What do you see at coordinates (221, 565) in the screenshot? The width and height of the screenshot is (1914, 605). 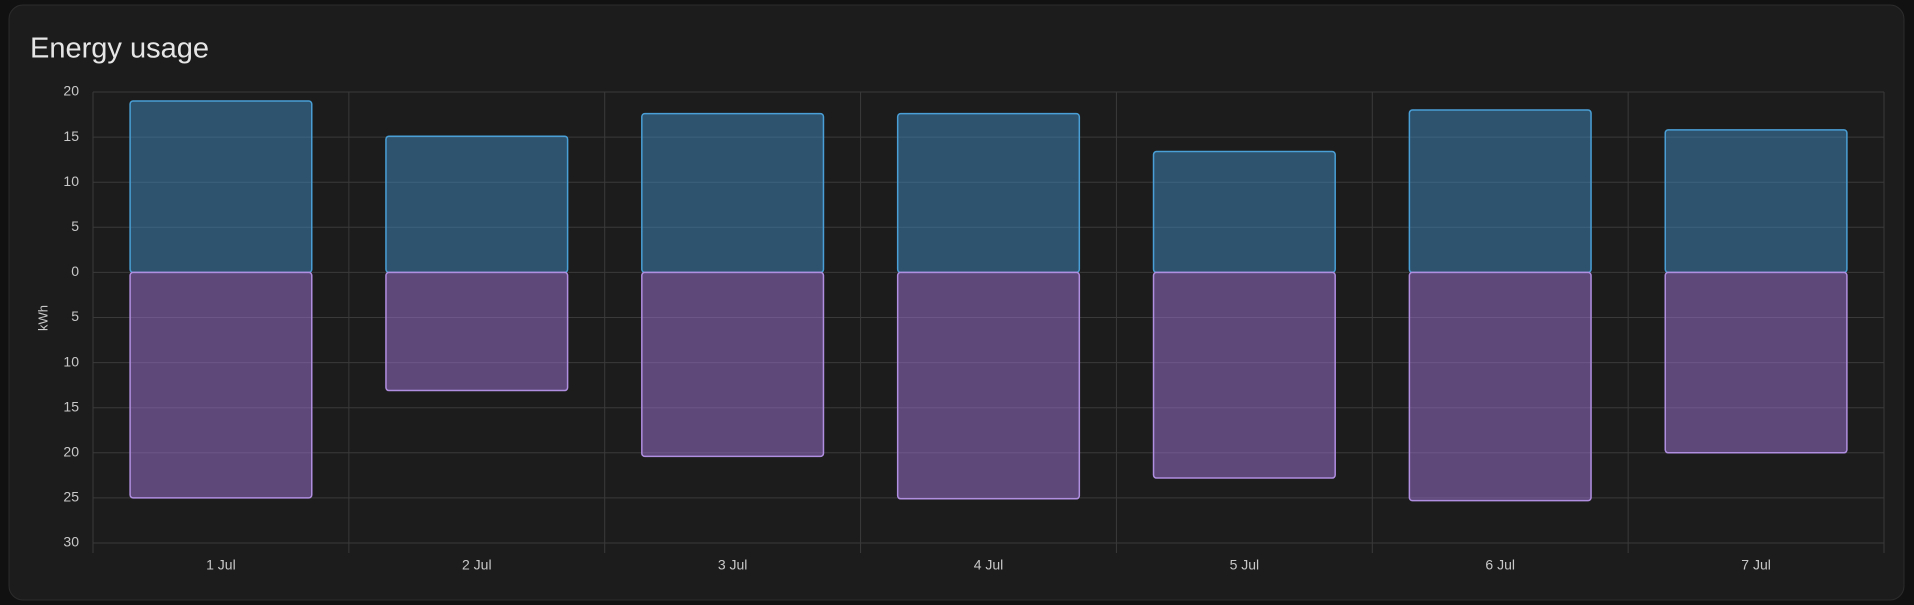 I see `x-tick-label: 1 Jul` at bounding box center [221, 565].